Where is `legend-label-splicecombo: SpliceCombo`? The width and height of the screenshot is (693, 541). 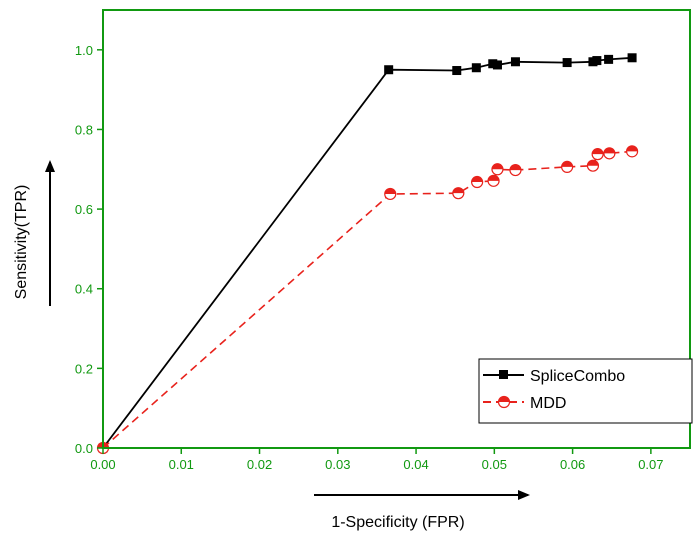 legend-label-splicecombo: SpliceCombo is located at coordinates (577, 376).